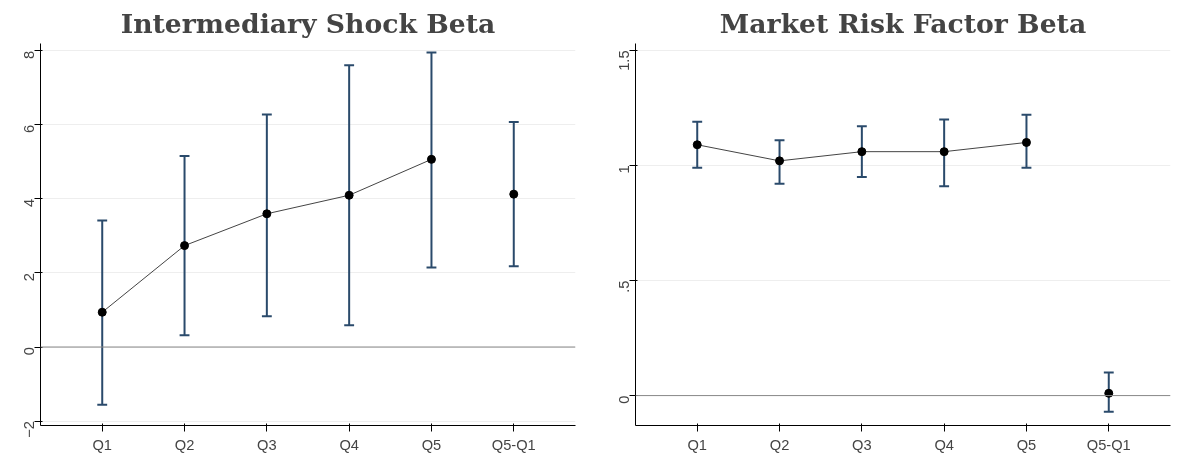 The image size is (1203, 460). I want to click on y-tick-label: 1, so click(624, 169).